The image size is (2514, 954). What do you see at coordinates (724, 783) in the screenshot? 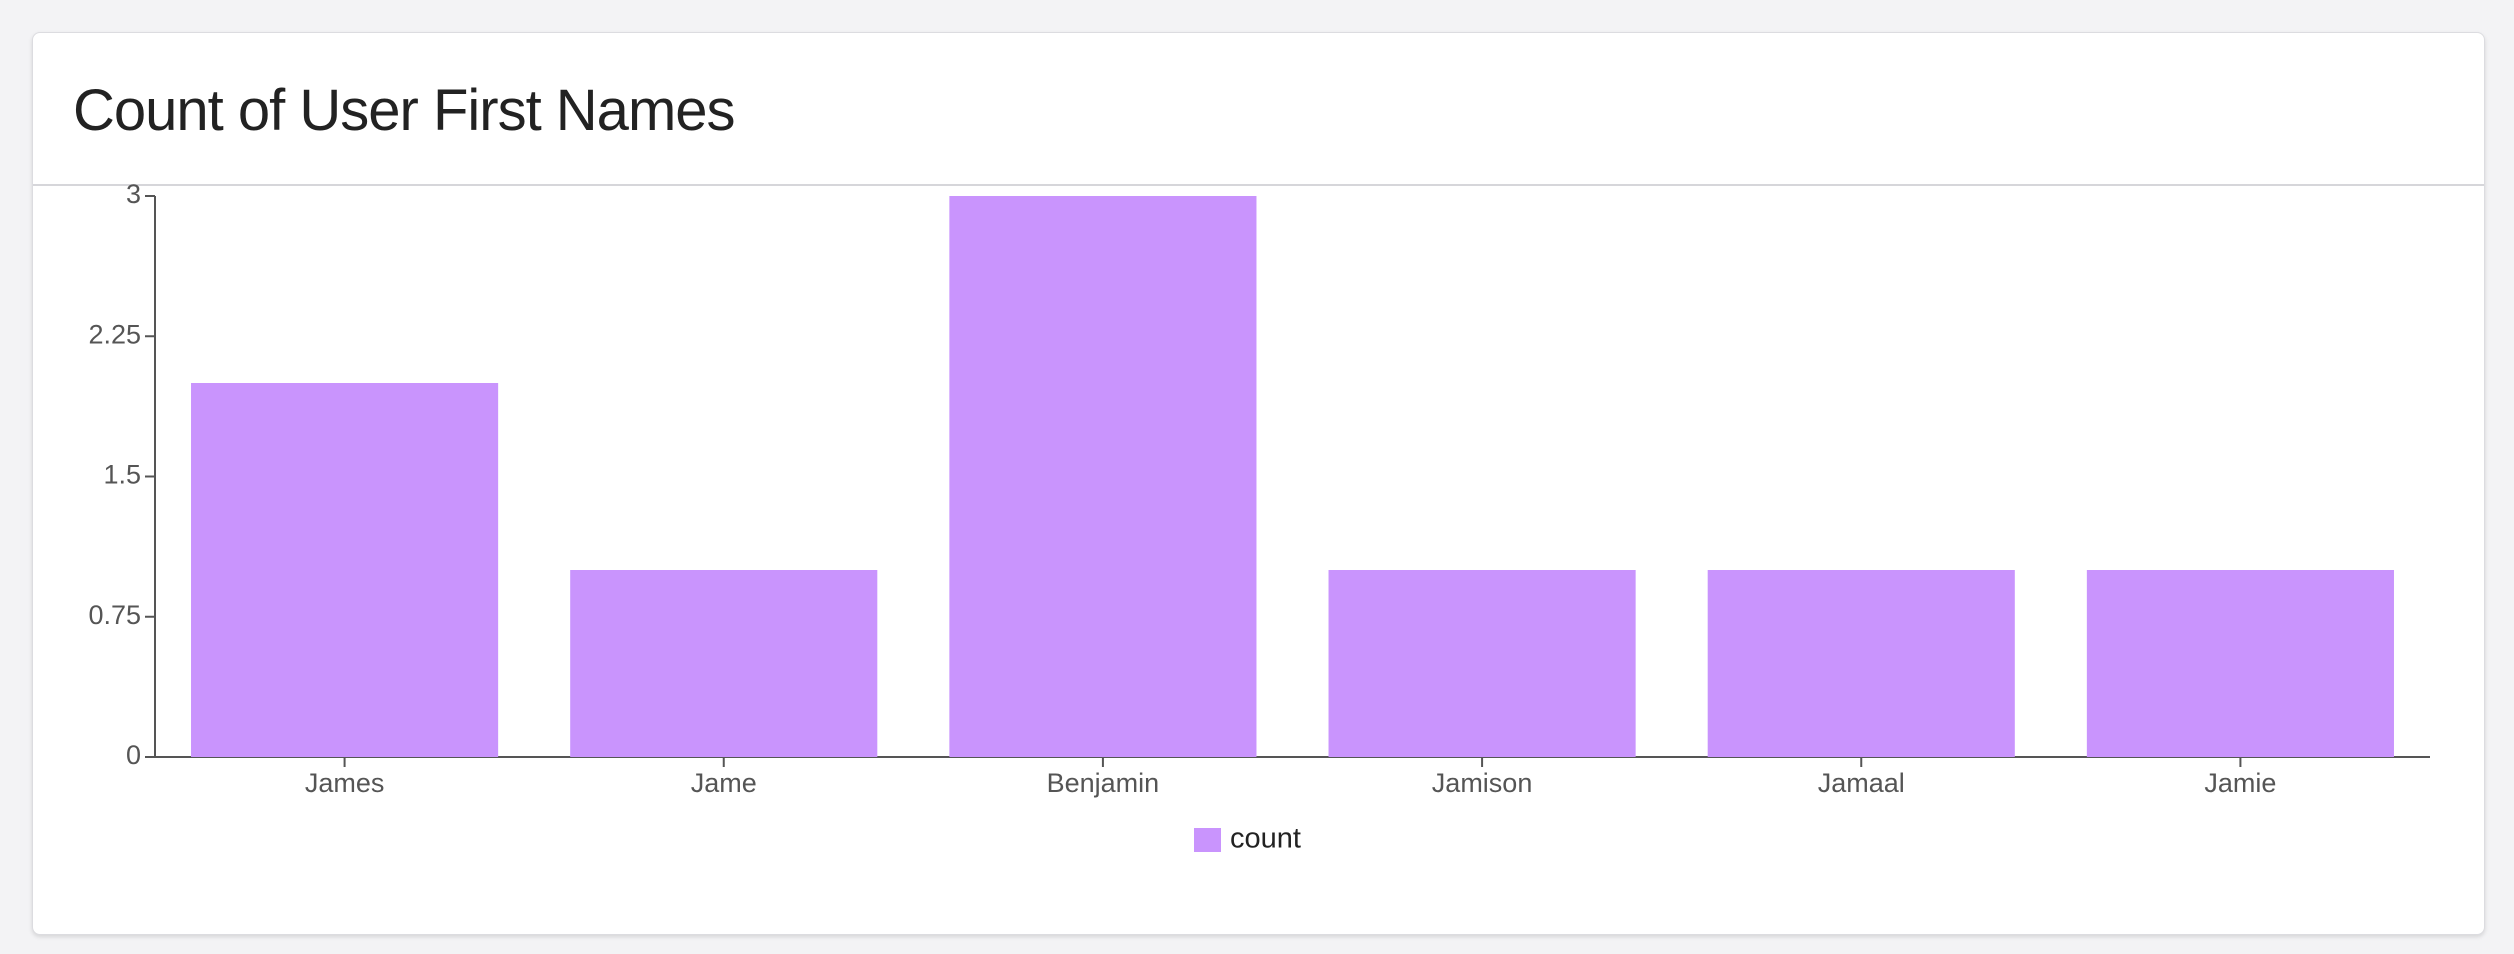
I see `x-tick-label: Jame` at bounding box center [724, 783].